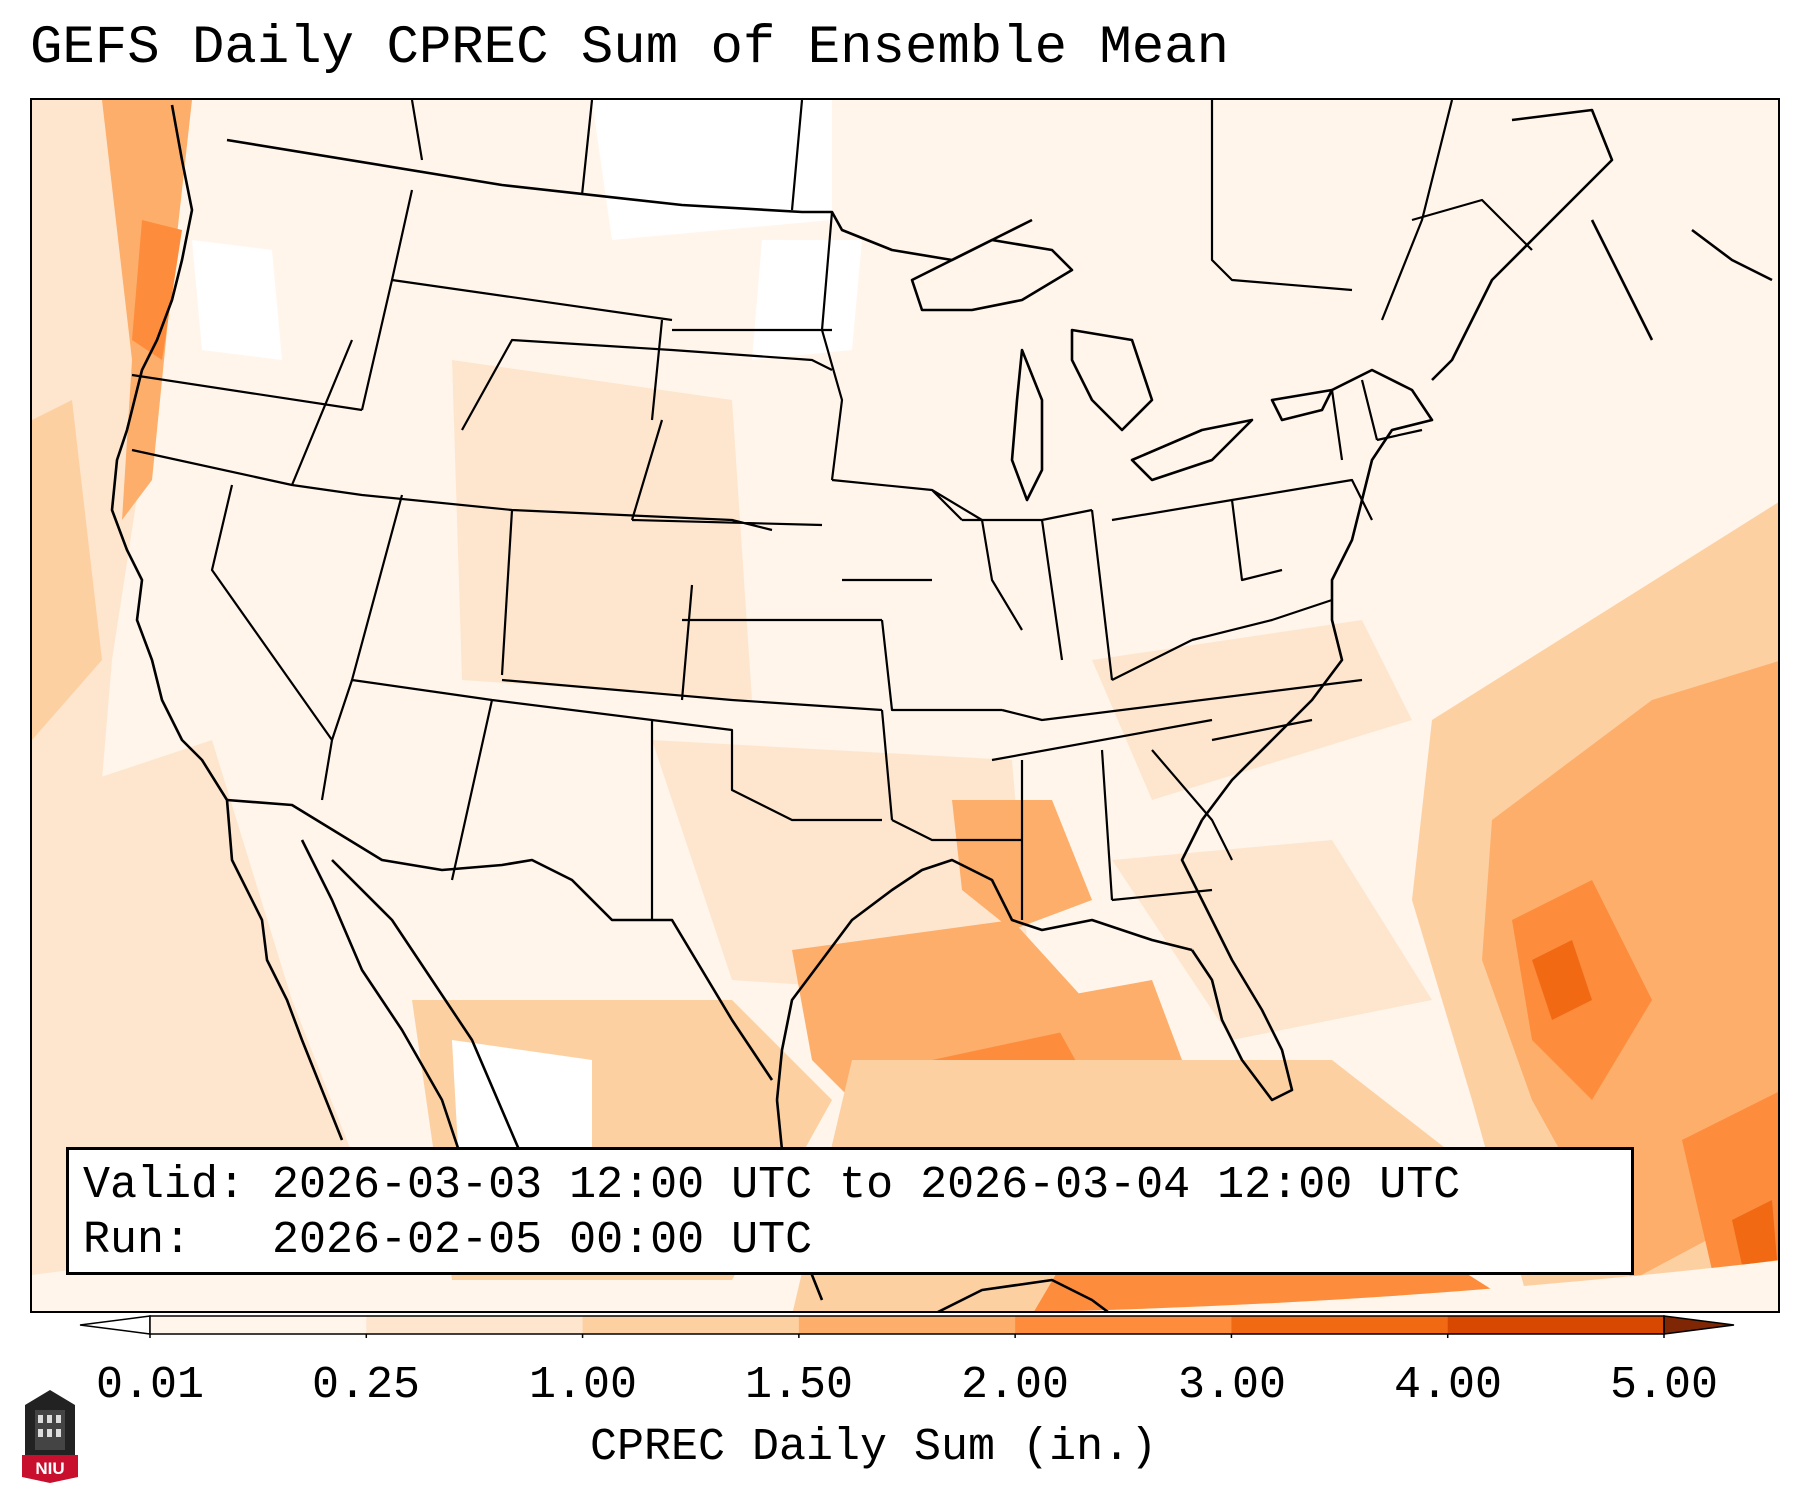 This screenshot has width=1803, height=1500. Describe the element at coordinates (1112, 380) in the screenshot. I see `lake-huron` at that location.